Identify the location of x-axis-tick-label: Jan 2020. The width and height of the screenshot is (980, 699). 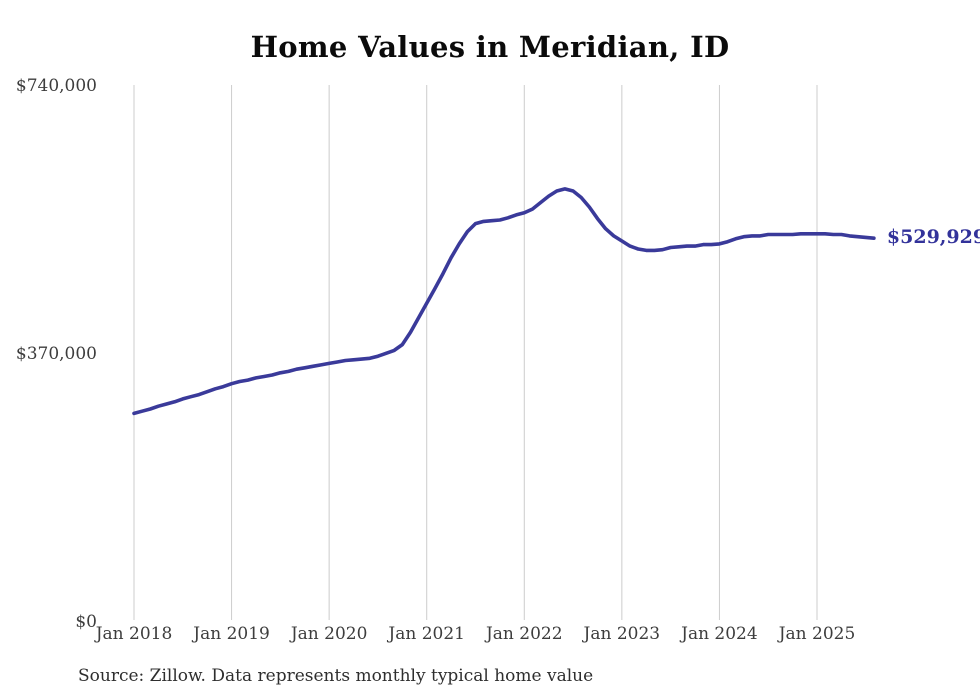
(329, 634).